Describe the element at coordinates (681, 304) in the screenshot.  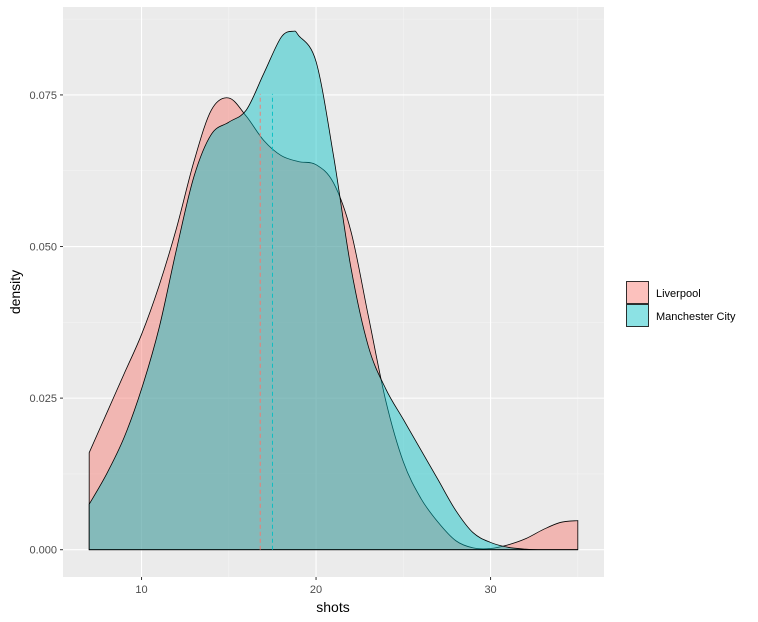
I see `legend: Liverpool Manchester City` at that location.